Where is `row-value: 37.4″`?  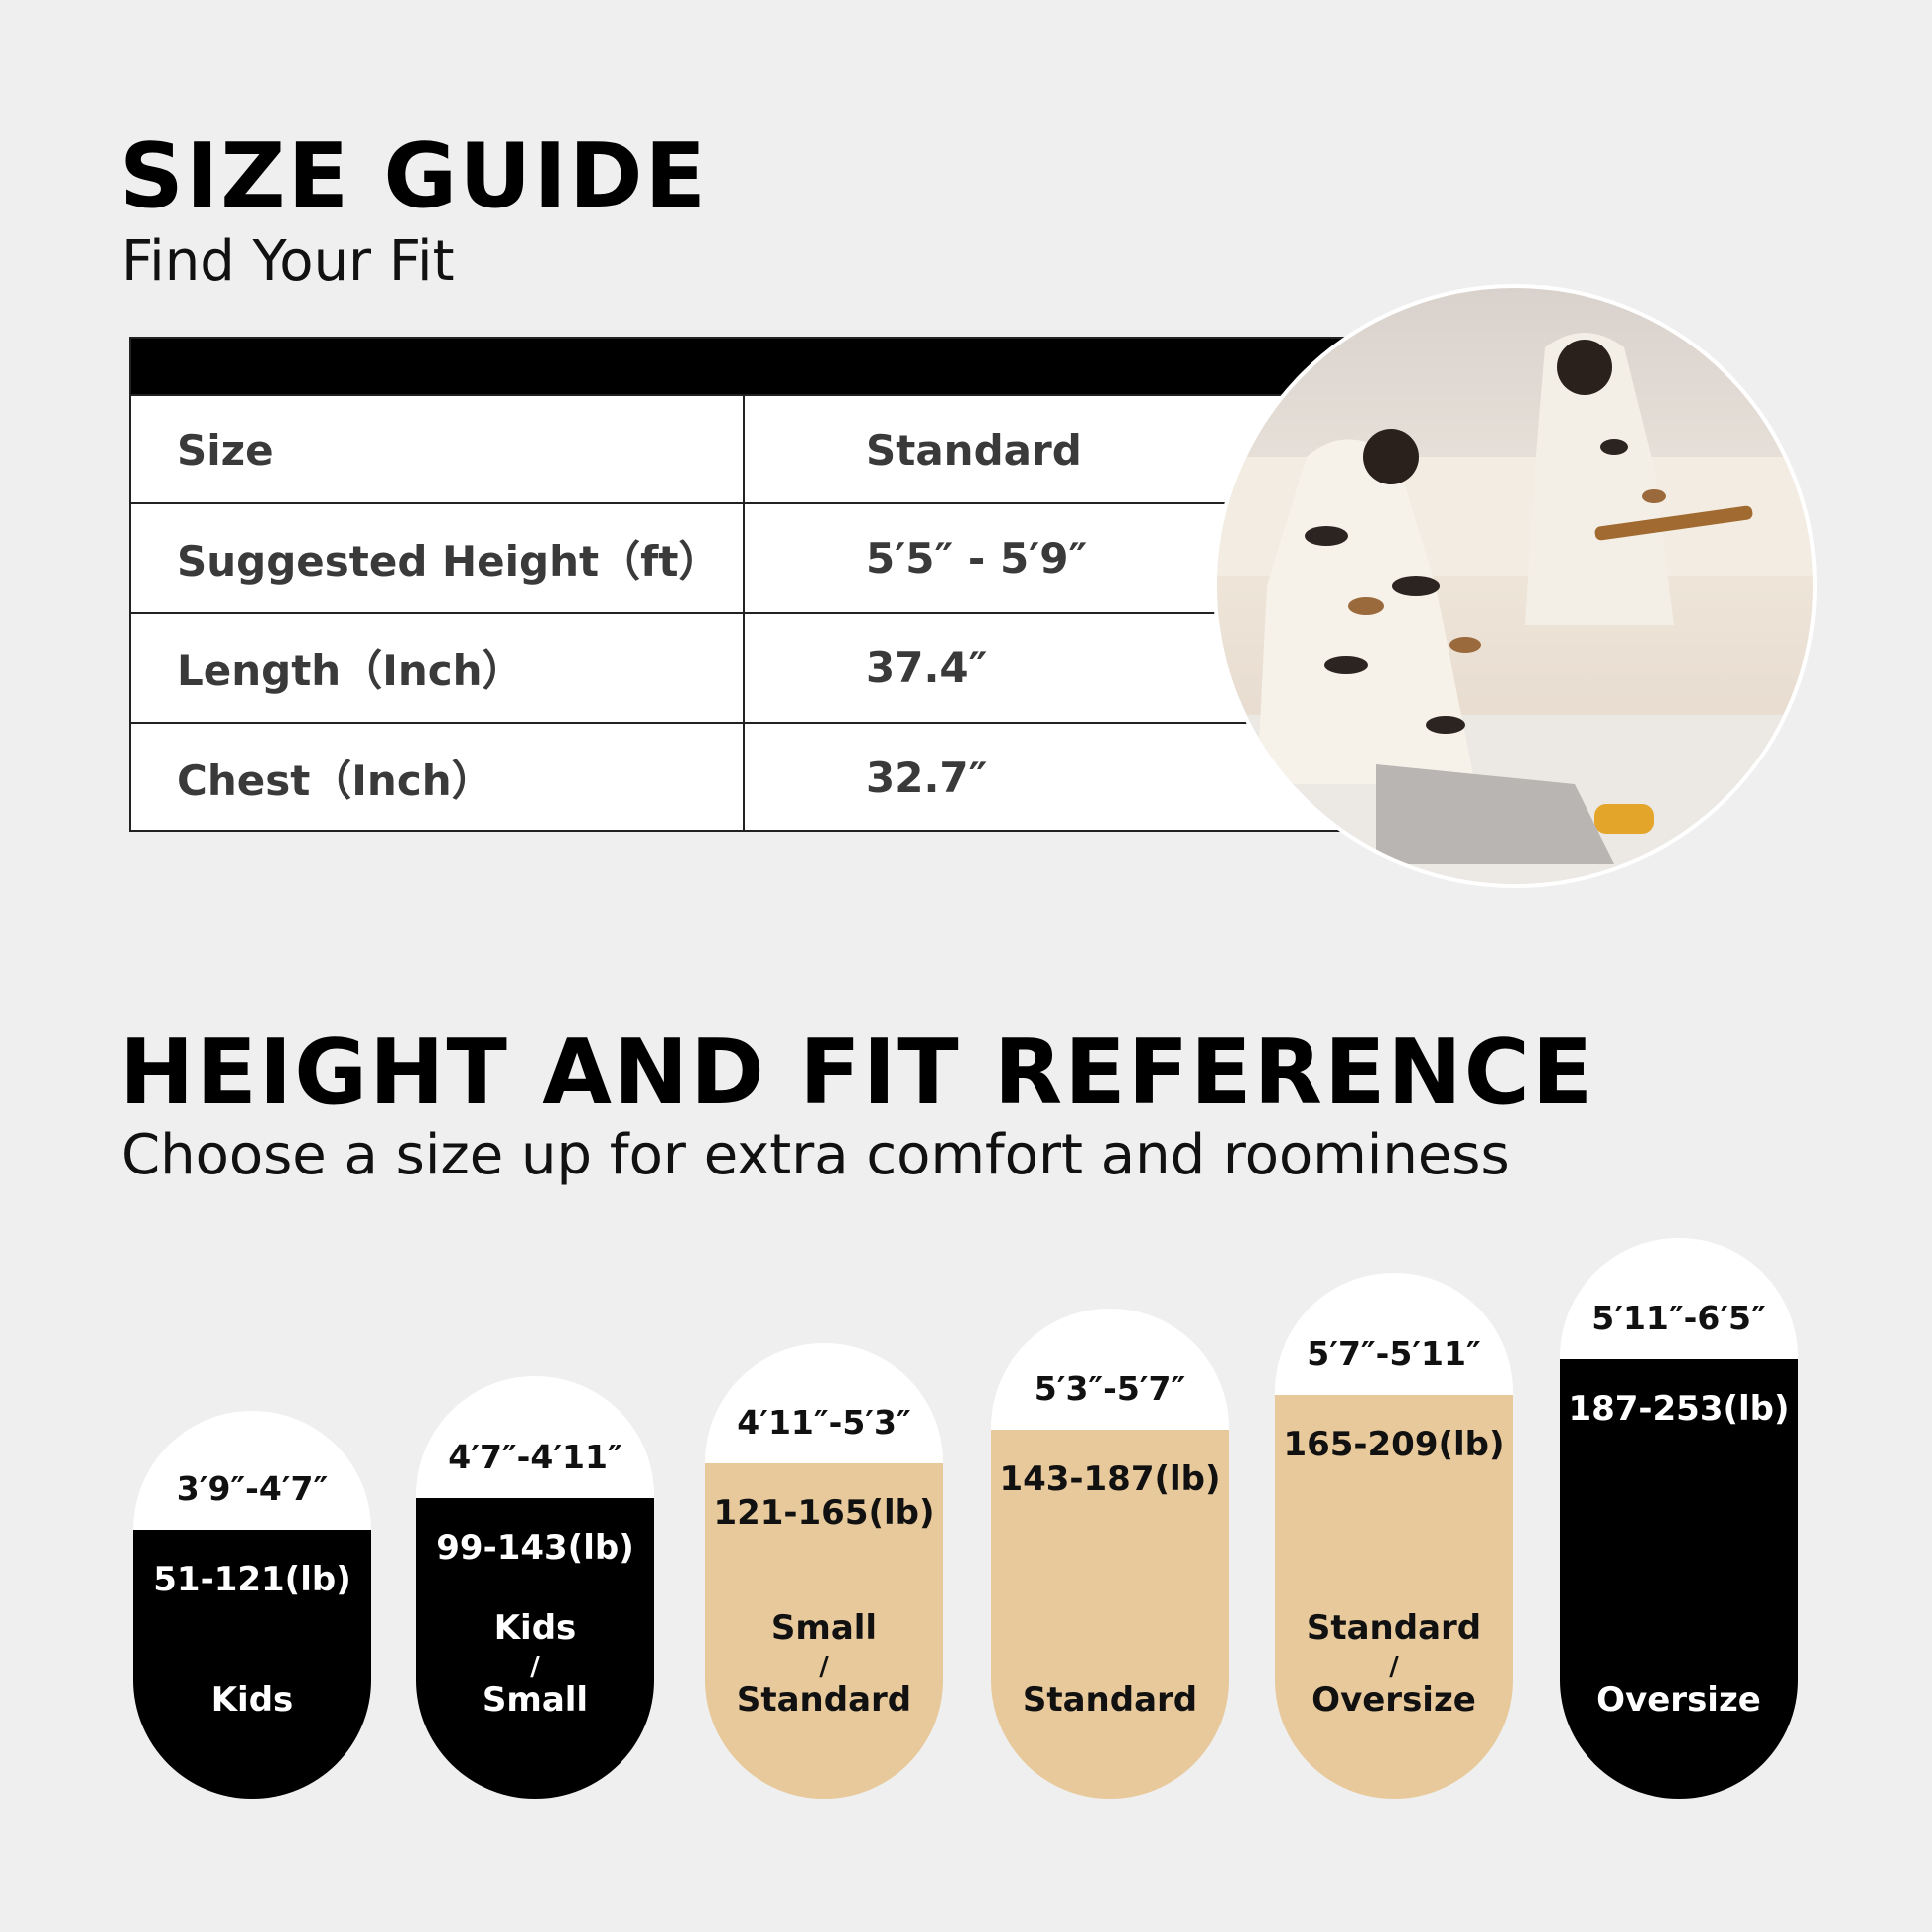
row-value: 37.4″ is located at coordinates (927, 667).